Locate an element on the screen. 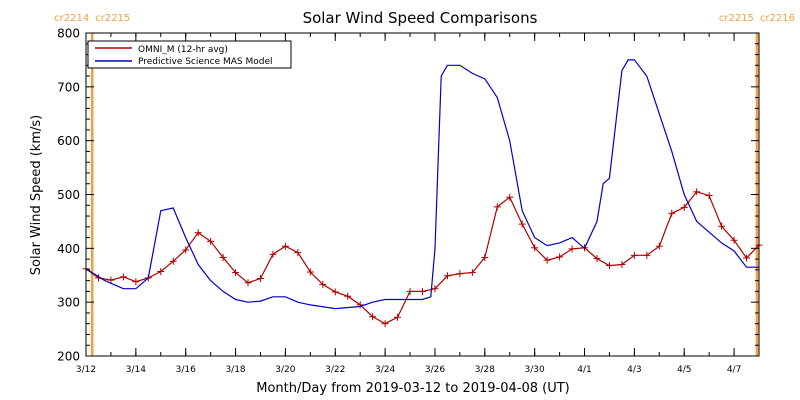 This screenshot has height=400, width=800. x-tick-label: 3/16 is located at coordinates (186, 370).